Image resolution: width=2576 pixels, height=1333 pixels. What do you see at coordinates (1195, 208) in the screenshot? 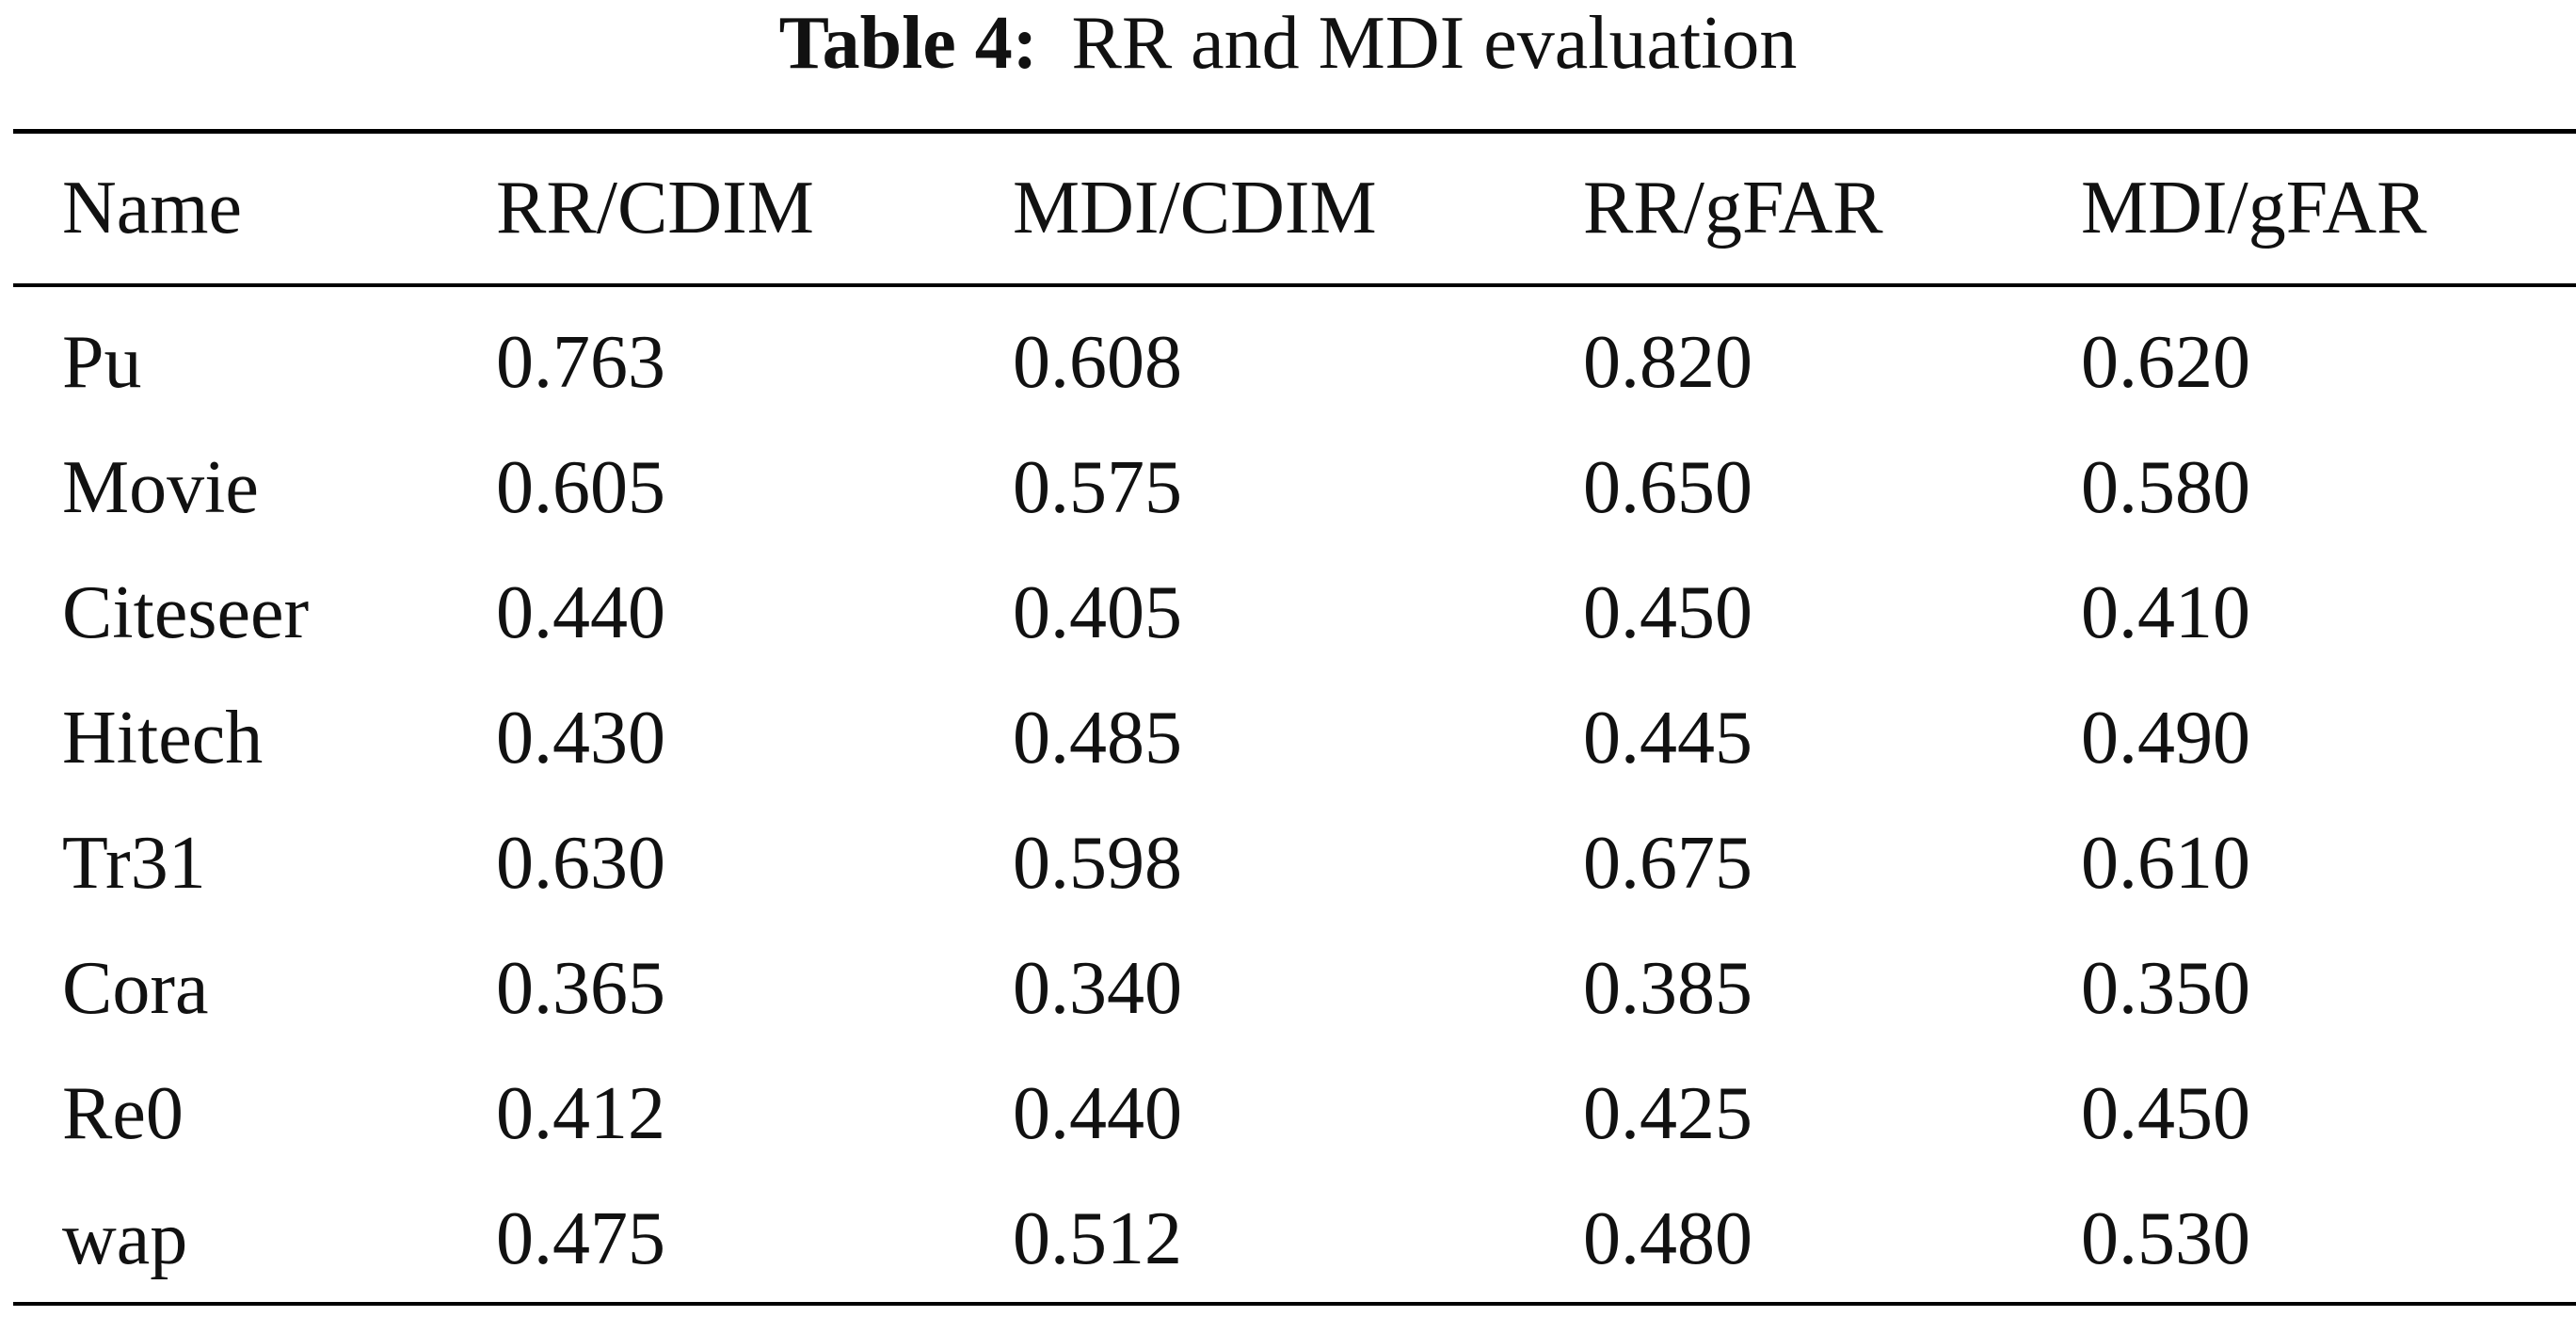
I see `header-mdi-cdim: MDI/CDIM` at bounding box center [1195, 208].